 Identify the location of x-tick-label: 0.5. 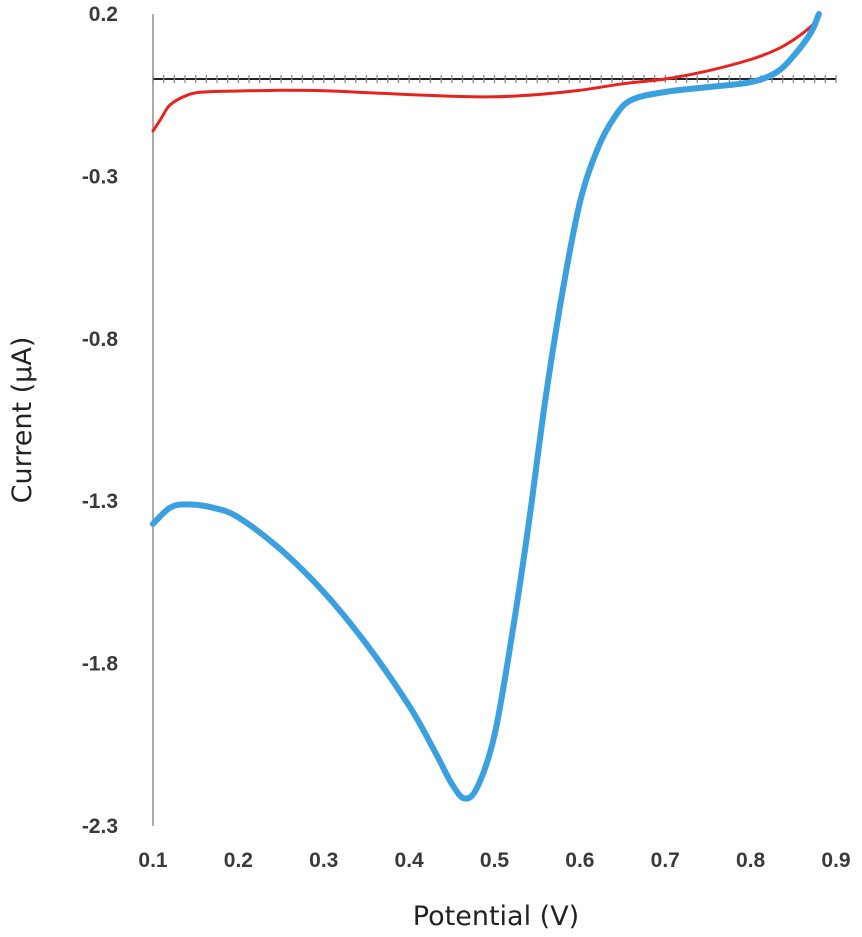
(495, 860).